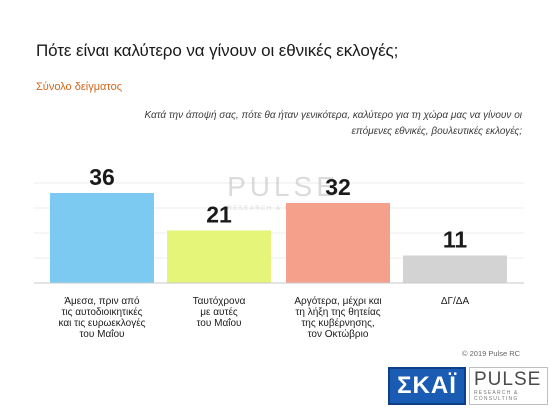  I want to click on bar-value-label: 21, so click(219, 215).